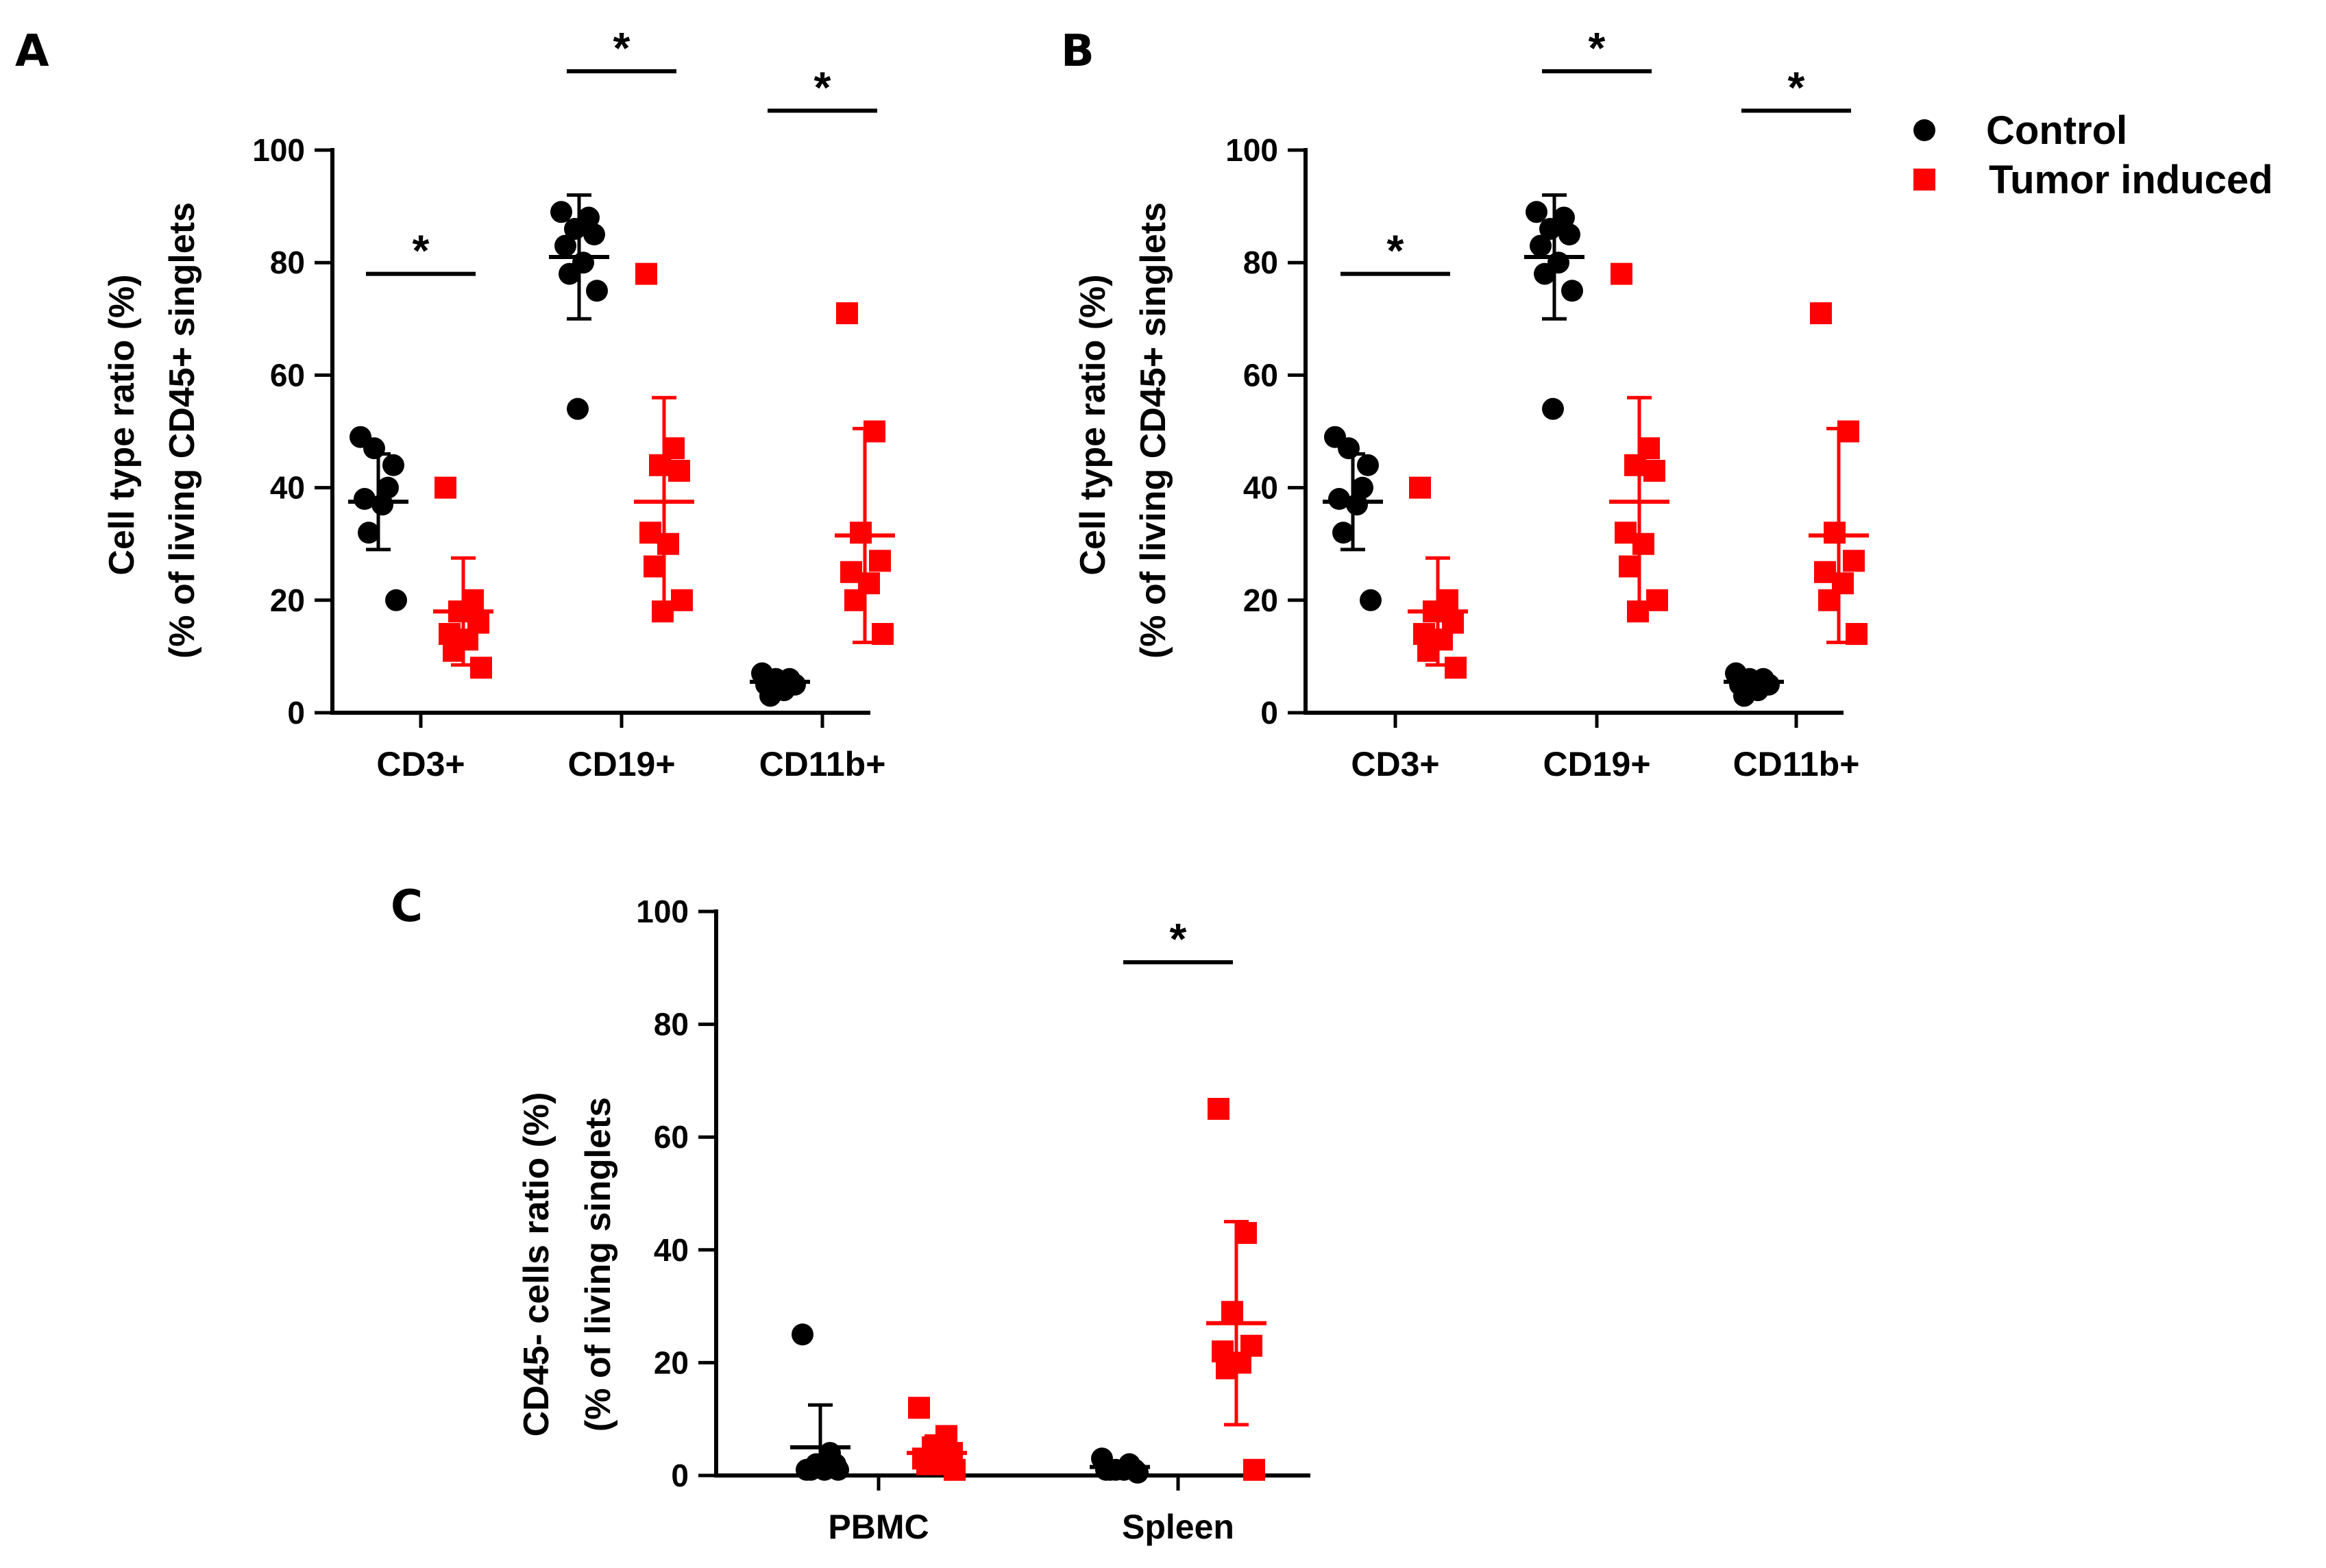  Describe the element at coordinates (1924, 130) in the screenshot. I see `legend-control-marker` at that location.